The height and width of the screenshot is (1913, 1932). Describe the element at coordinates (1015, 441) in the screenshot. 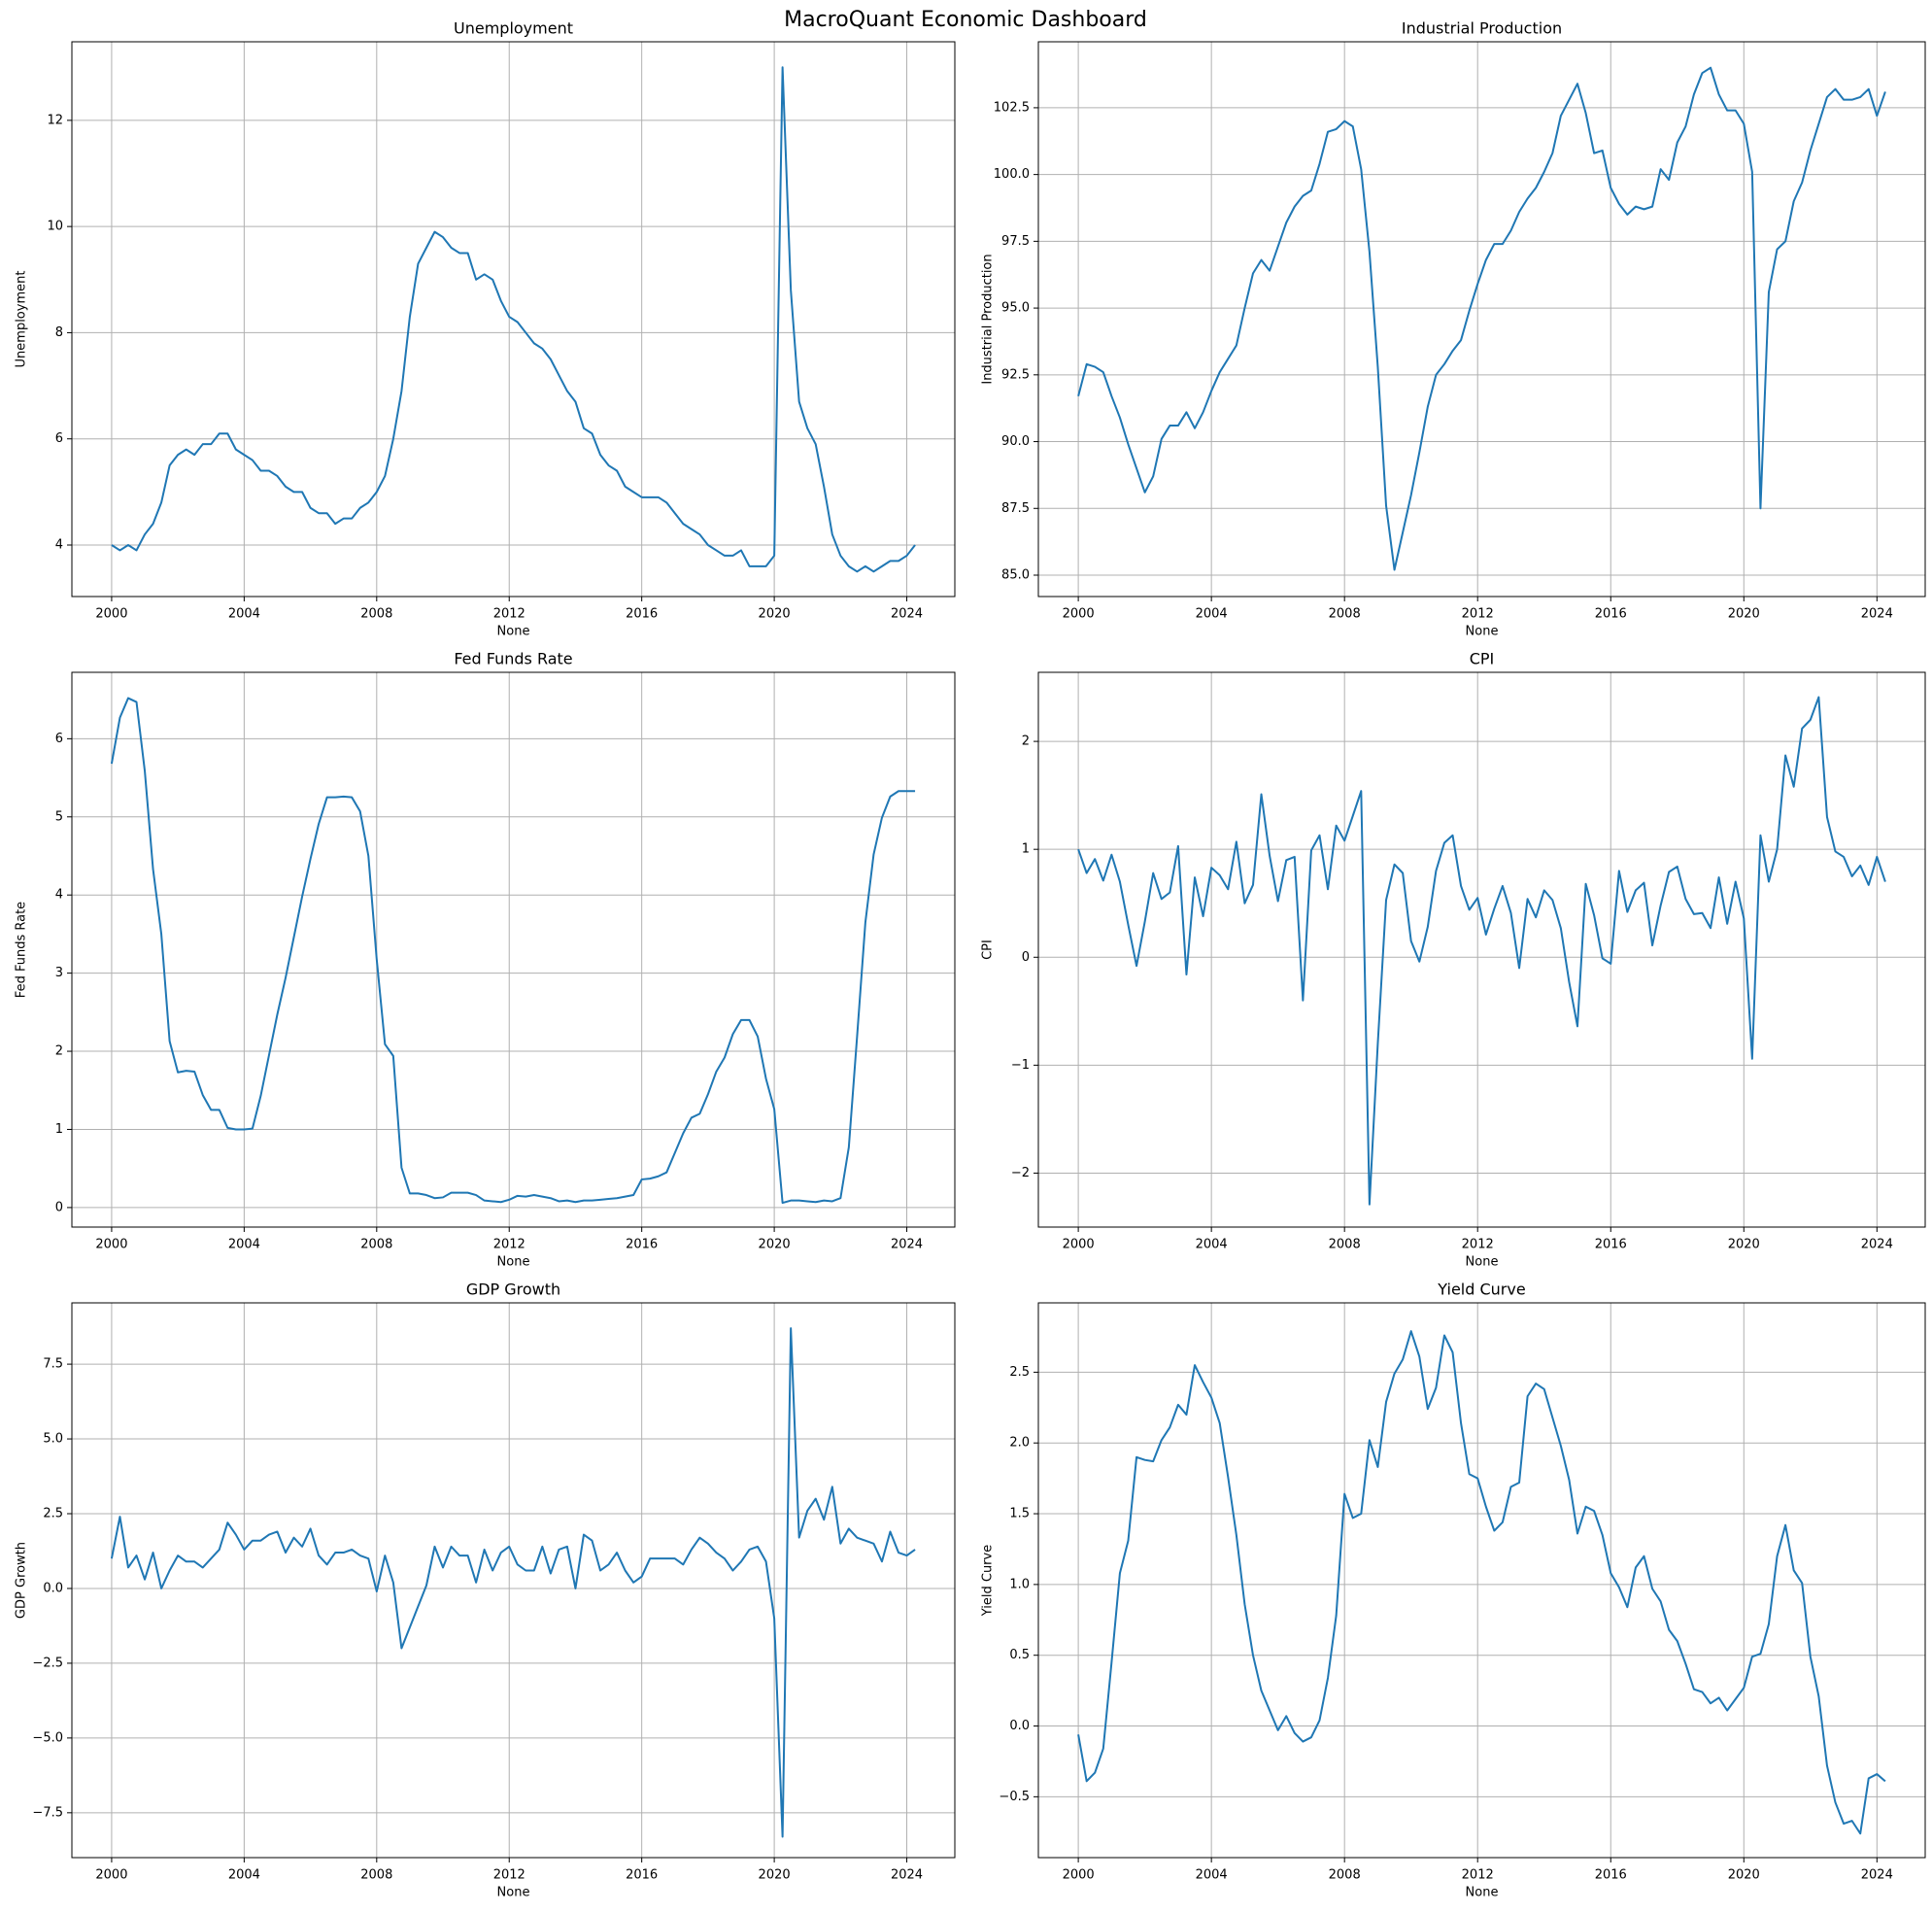

I see `y-tick-label: 90.0` at that location.